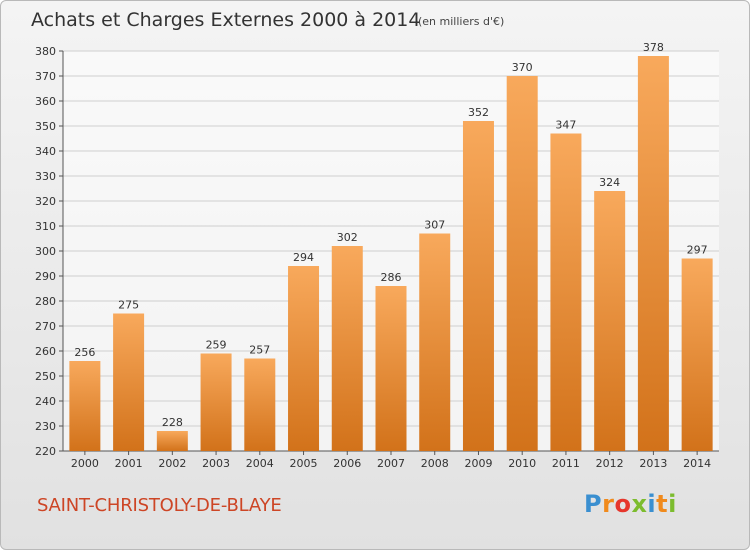  Describe the element at coordinates (391, 277) in the screenshot. I see `data-label: 286` at that location.